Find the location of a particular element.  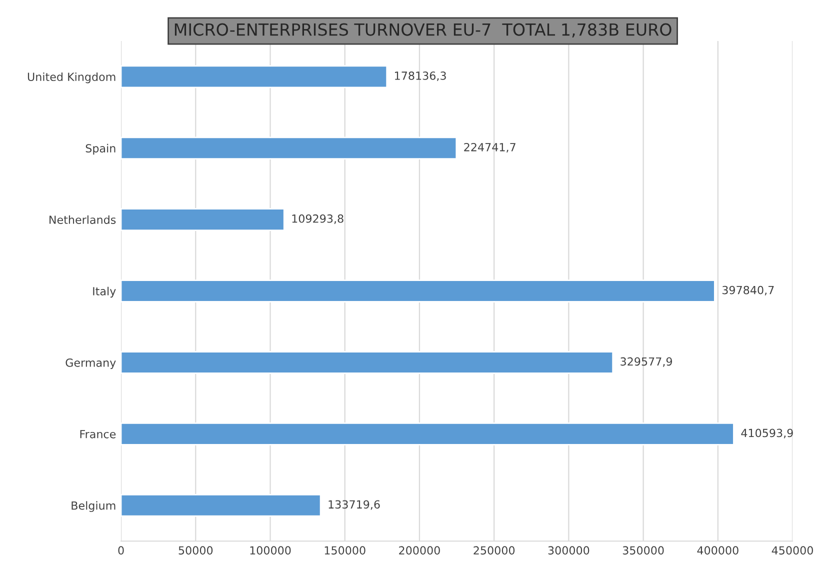

x-tick-label: 400000 is located at coordinates (717, 550).